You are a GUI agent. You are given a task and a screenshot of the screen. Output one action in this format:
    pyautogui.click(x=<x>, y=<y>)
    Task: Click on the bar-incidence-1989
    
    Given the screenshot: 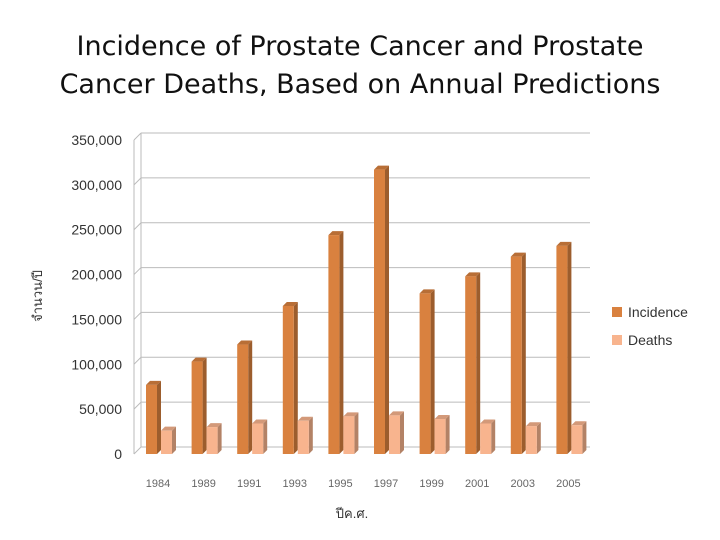 What is the action you would take?
    pyautogui.click(x=199, y=405)
    